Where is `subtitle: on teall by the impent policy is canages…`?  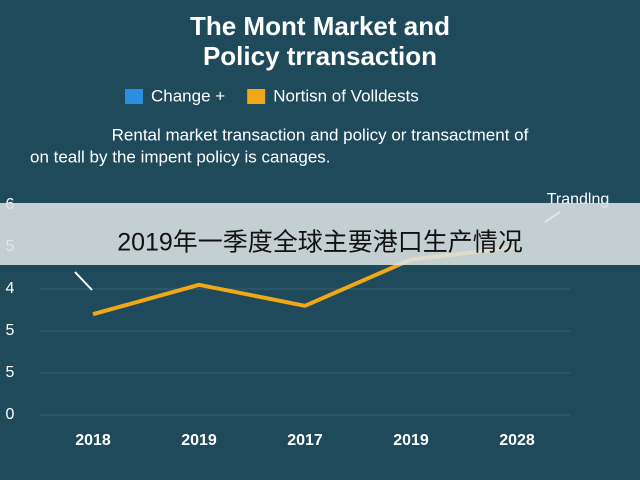
subtitle: on teall by the impent policy is canages… is located at coordinates (180, 156).